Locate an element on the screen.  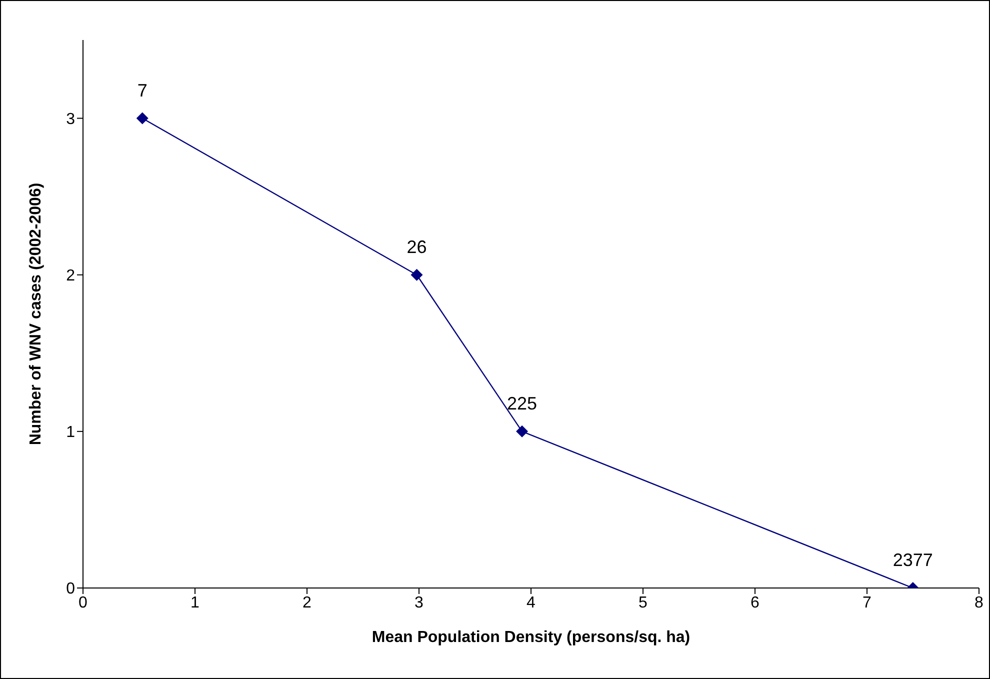
y-tick-label: 1 is located at coordinates (71, 433).